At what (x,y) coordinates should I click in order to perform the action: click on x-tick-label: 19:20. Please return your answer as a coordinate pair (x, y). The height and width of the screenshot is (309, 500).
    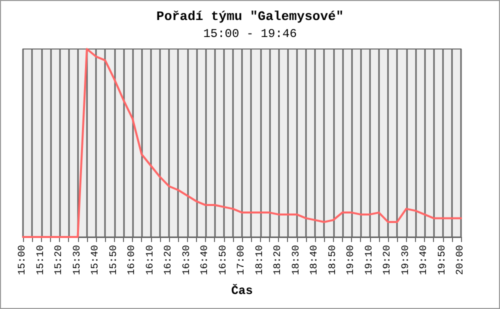
    Looking at the image, I should click on (388, 260).